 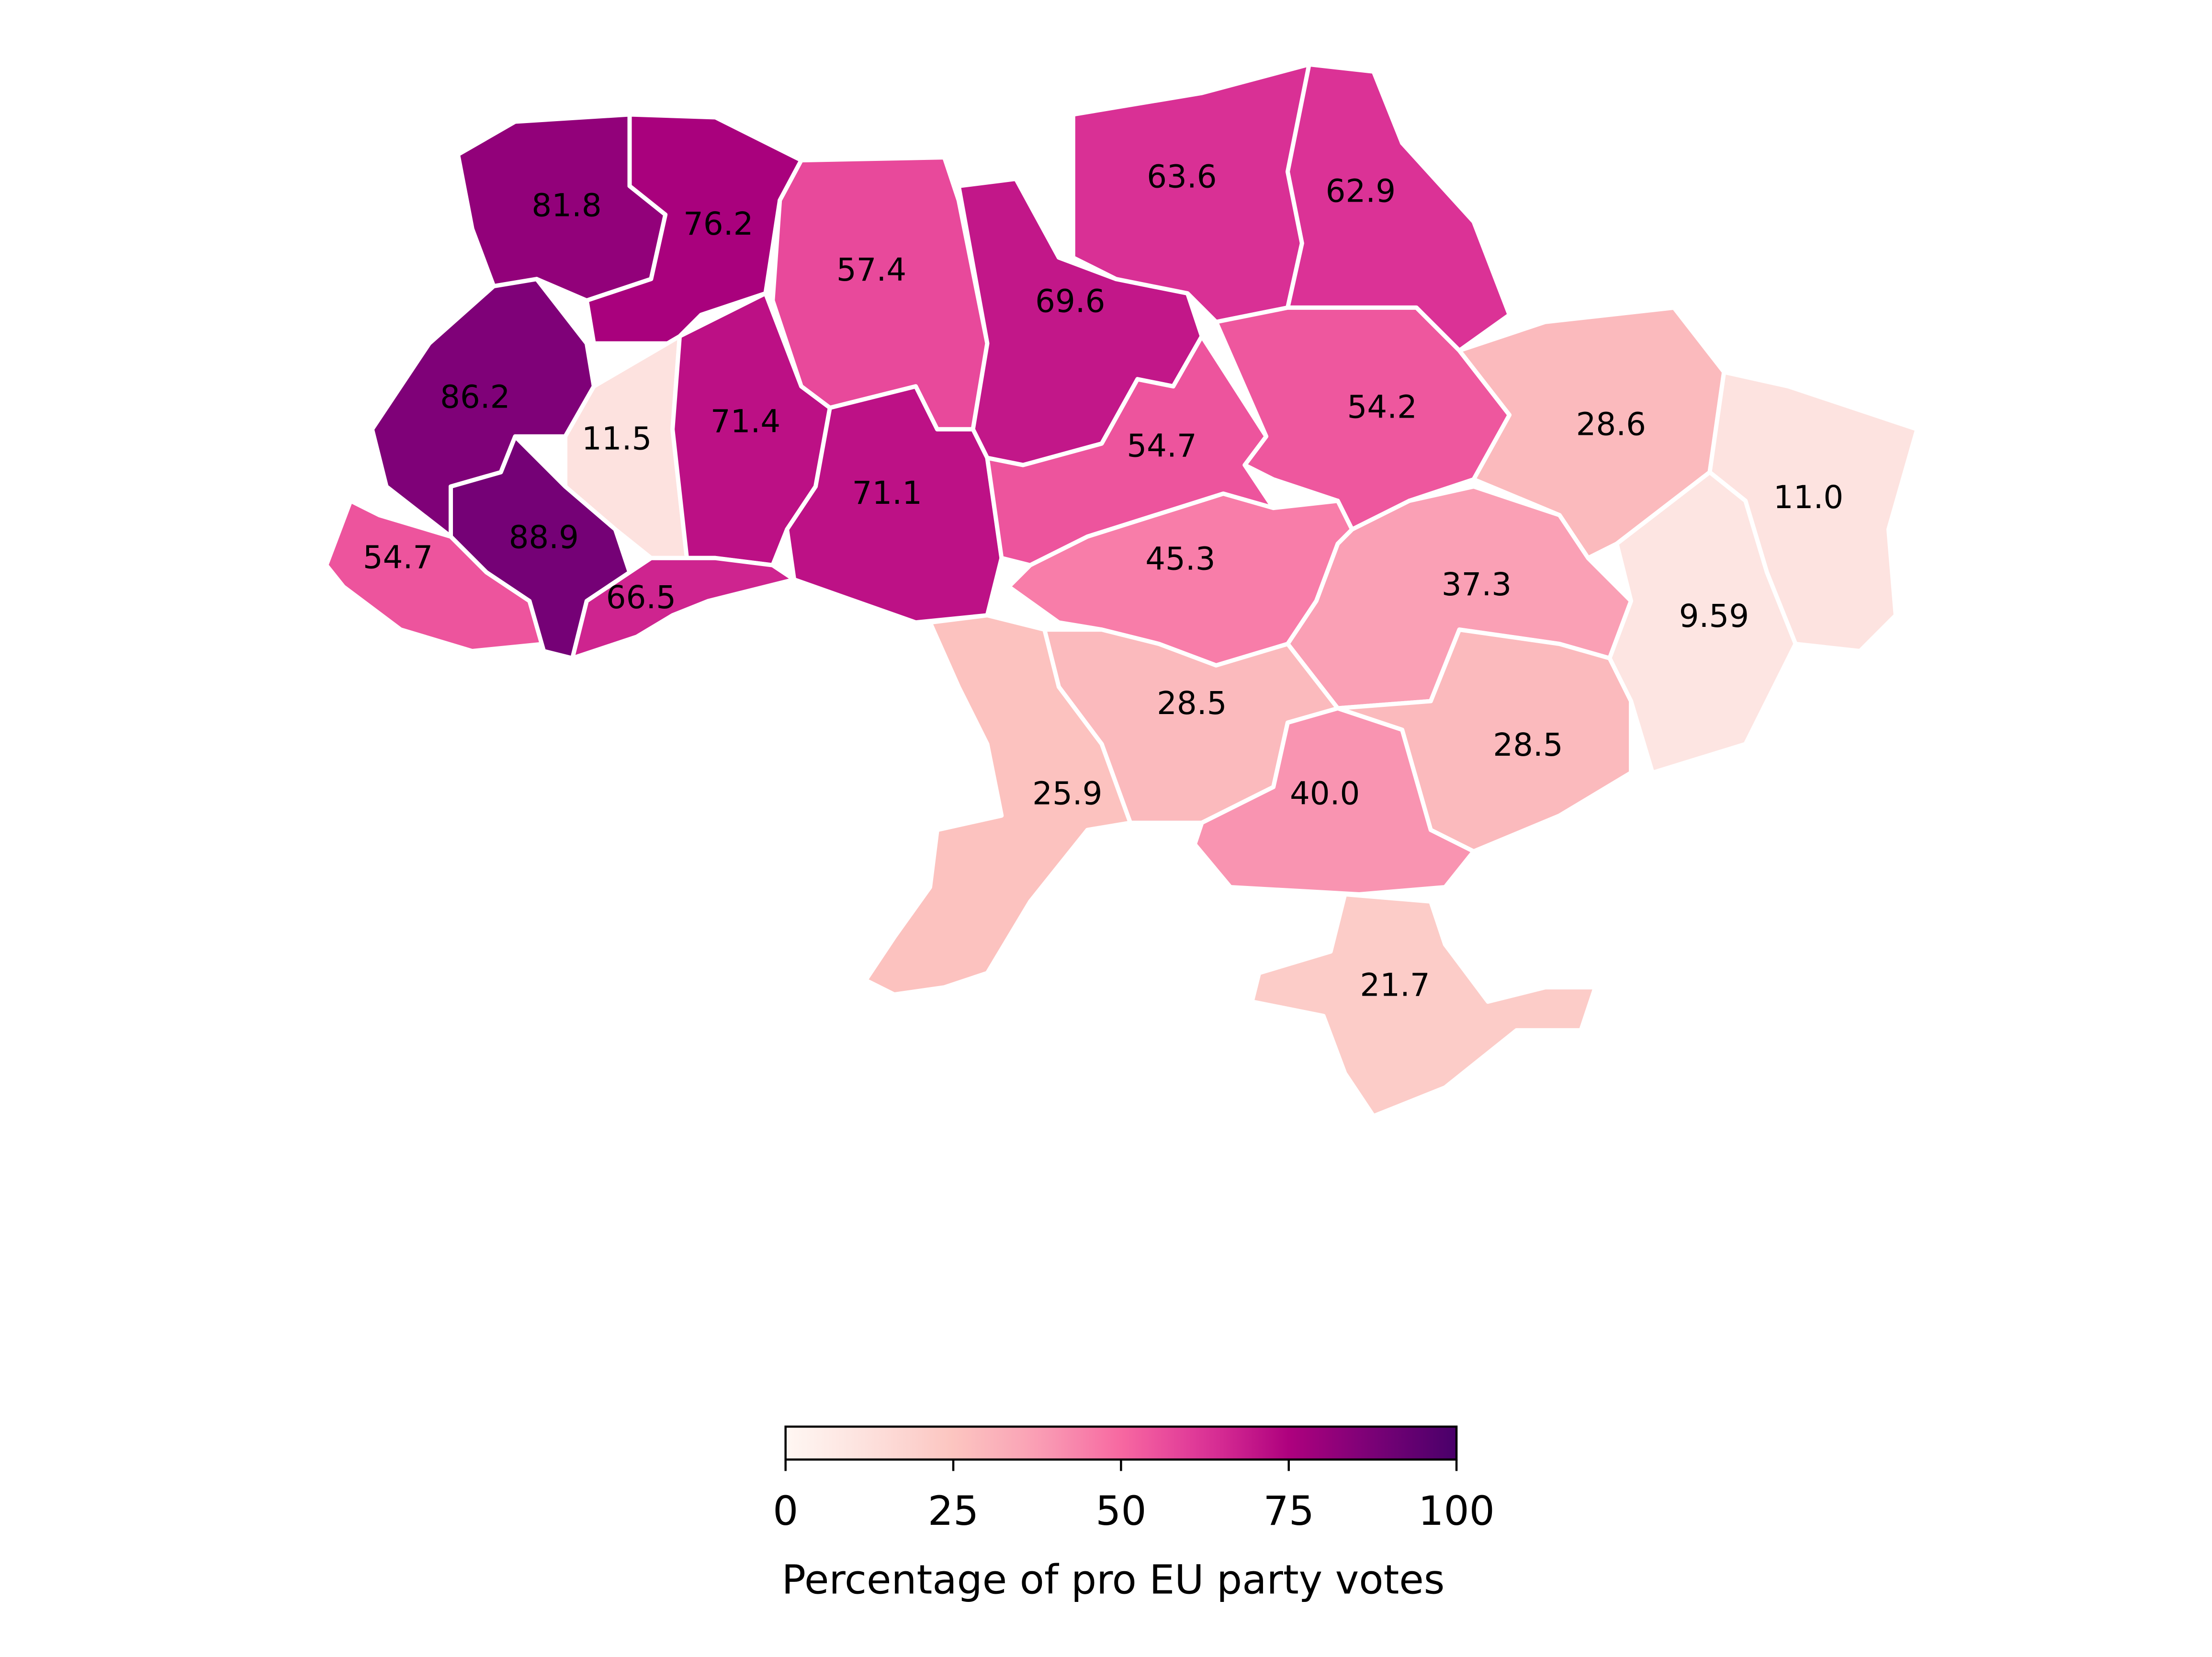 I want to click on colorbar-tick-label: 0, so click(x=785, y=1510).